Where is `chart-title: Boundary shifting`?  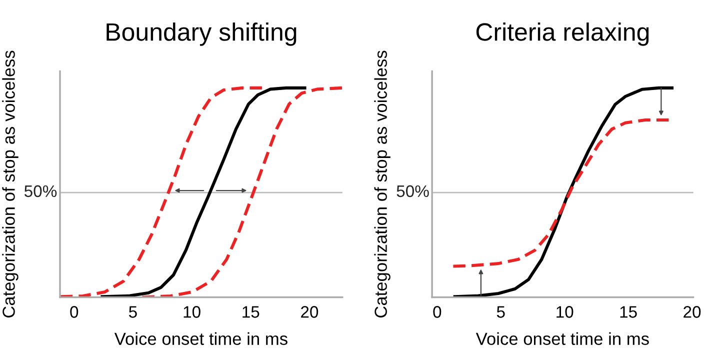
chart-title: Boundary shifting is located at coordinates (201, 34).